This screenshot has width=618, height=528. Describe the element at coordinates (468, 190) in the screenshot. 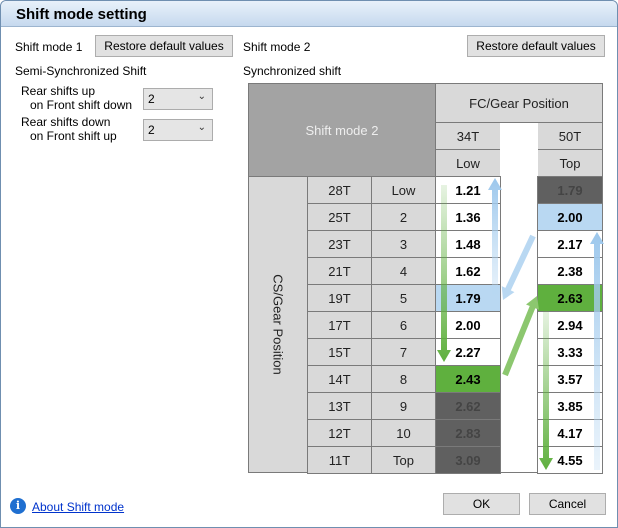

I see `ratio-34t-cell: 1.21` at that location.